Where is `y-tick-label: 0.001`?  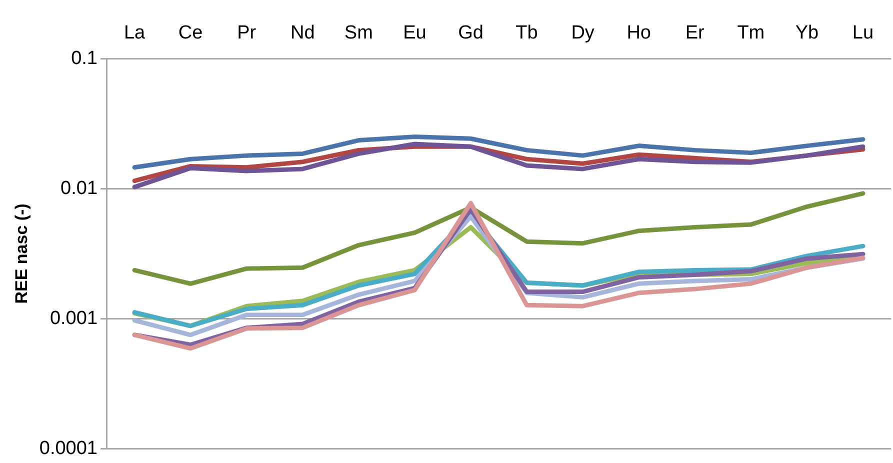 y-tick-label: 0.001 is located at coordinates (74, 318).